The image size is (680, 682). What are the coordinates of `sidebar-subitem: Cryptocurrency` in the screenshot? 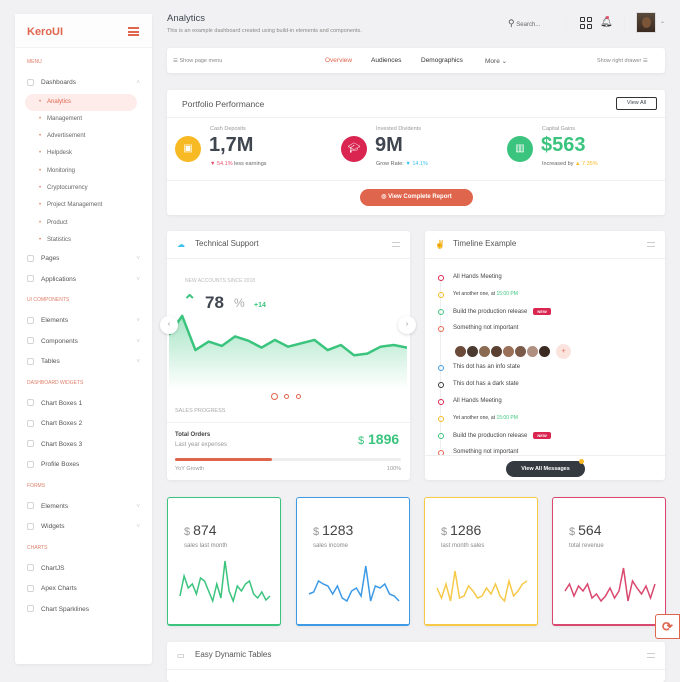 It's located at (83, 189).